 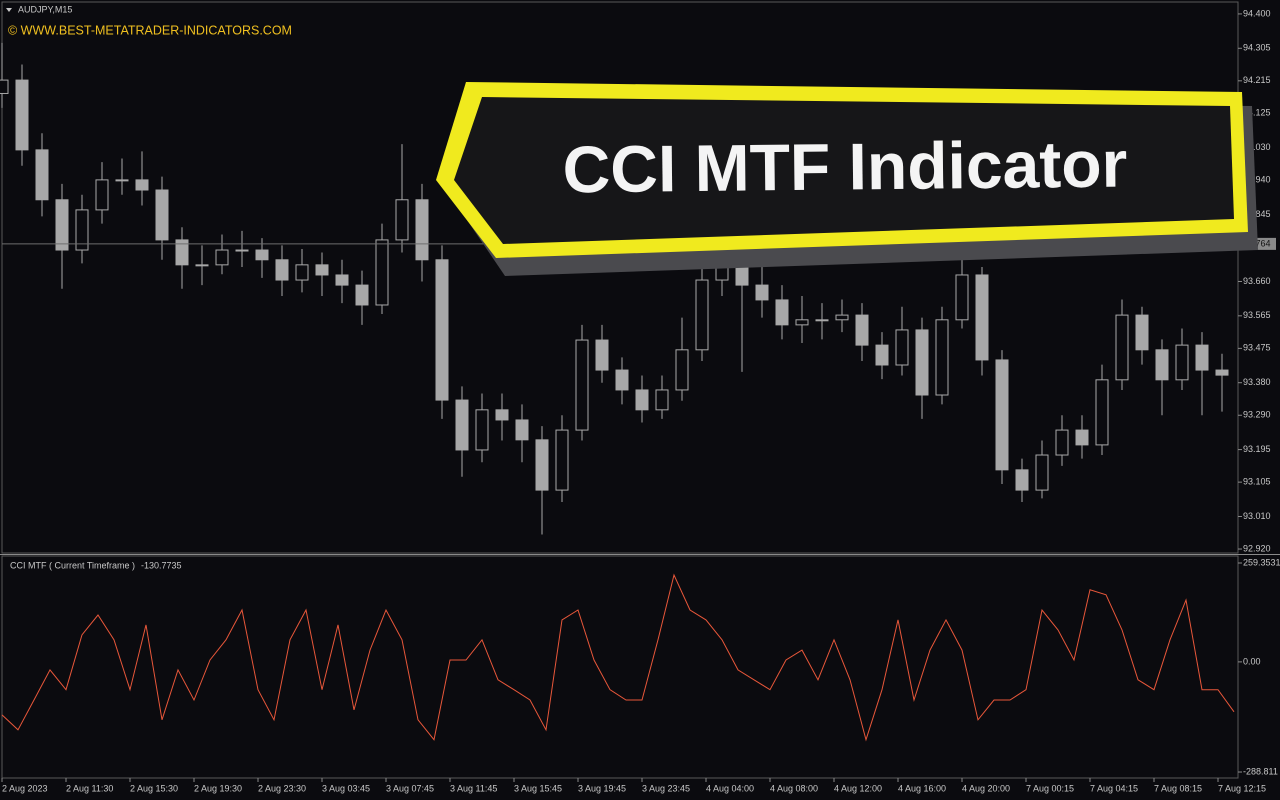 I want to click on symbol-title: AUDJPY,M15, so click(x=45, y=9).